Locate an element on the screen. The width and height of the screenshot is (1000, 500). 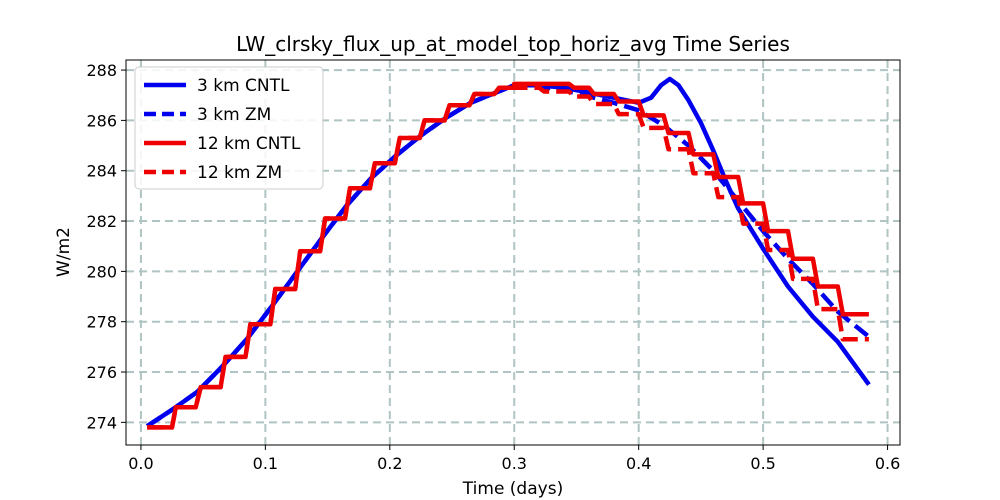
y-axis: 274 276 278 280 282 284 286 288 is located at coordinates (106, 246).